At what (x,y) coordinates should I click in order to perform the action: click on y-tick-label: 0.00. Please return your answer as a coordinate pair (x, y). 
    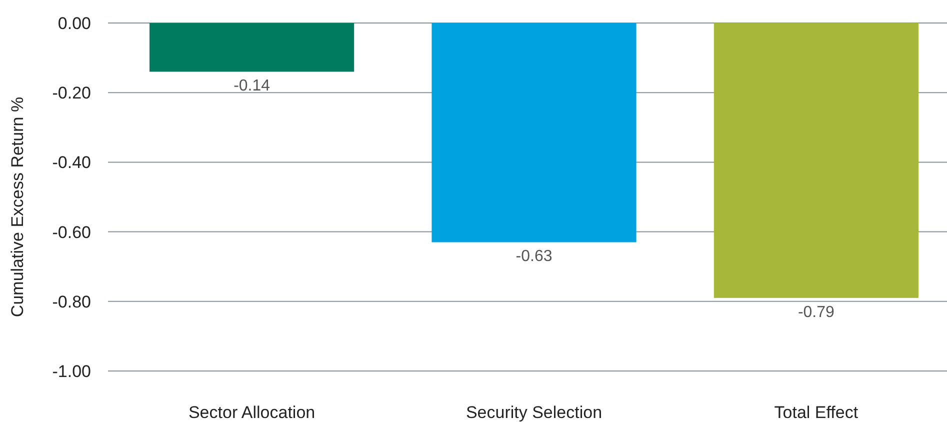
    Looking at the image, I should click on (74, 23).